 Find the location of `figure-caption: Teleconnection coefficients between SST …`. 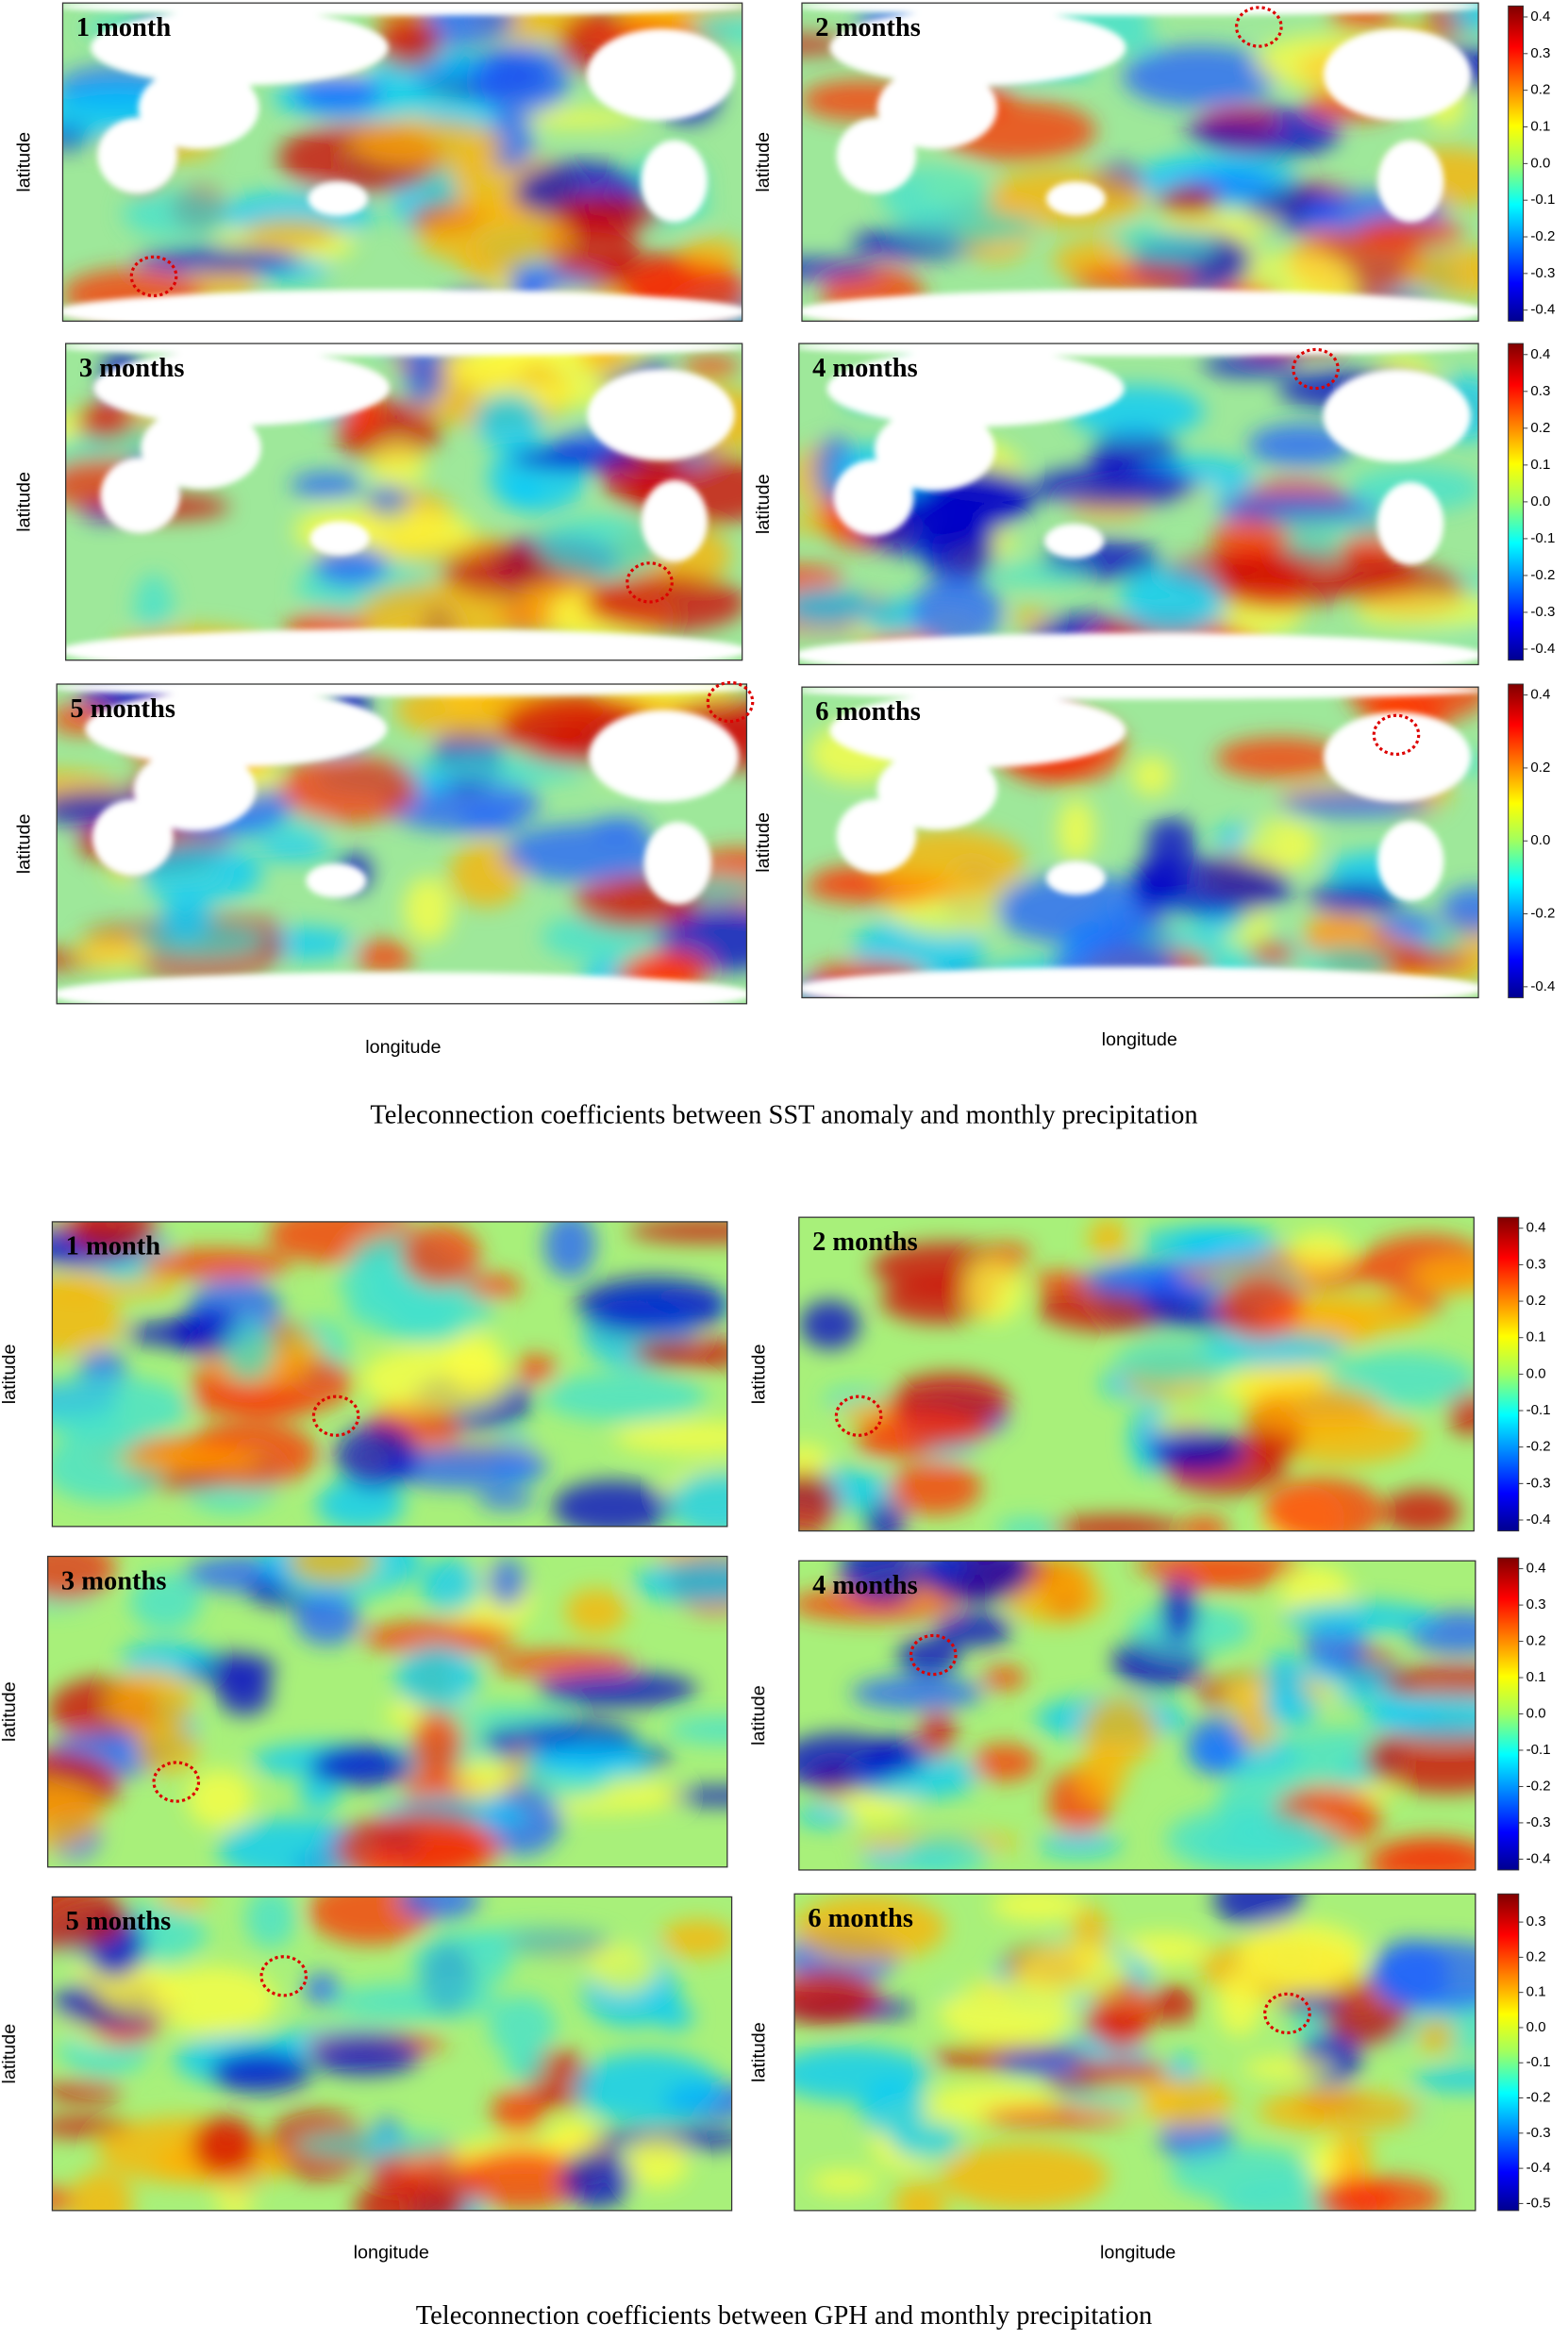

figure-caption: Teleconnection coefficients between SST … is located at coordinates (783, 1114).